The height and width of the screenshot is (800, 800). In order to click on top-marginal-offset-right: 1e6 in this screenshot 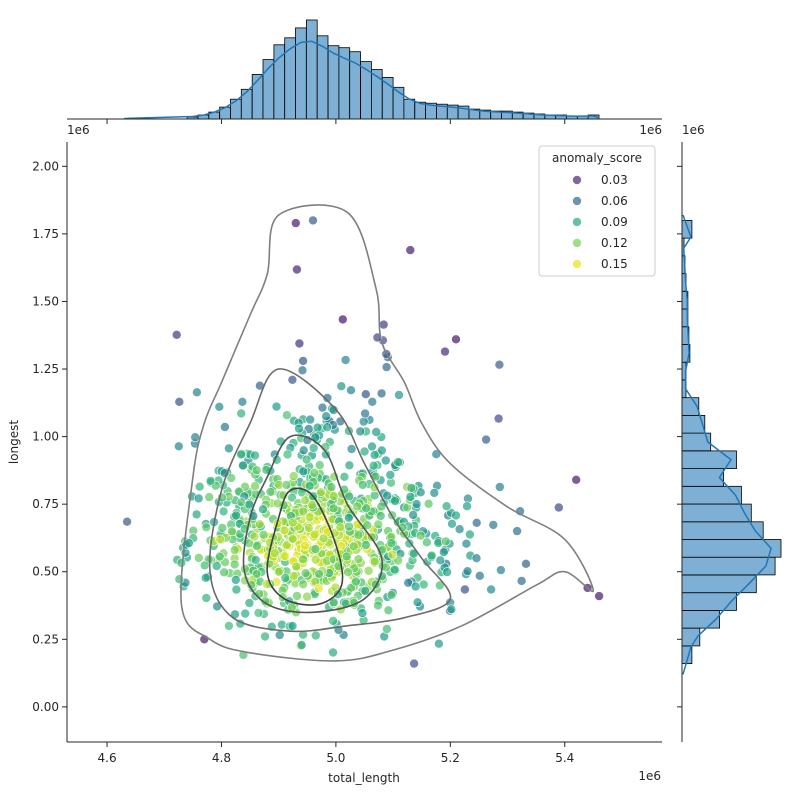, I will do `click(650, 130)`.